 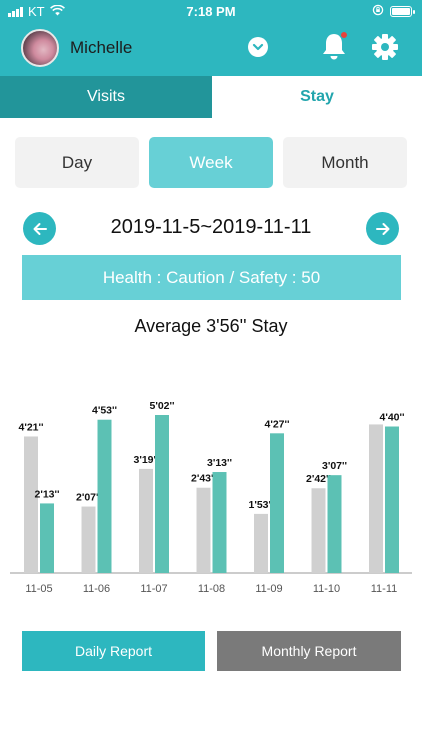 I want to click on previous-week-button, so click(x=39, y=228).